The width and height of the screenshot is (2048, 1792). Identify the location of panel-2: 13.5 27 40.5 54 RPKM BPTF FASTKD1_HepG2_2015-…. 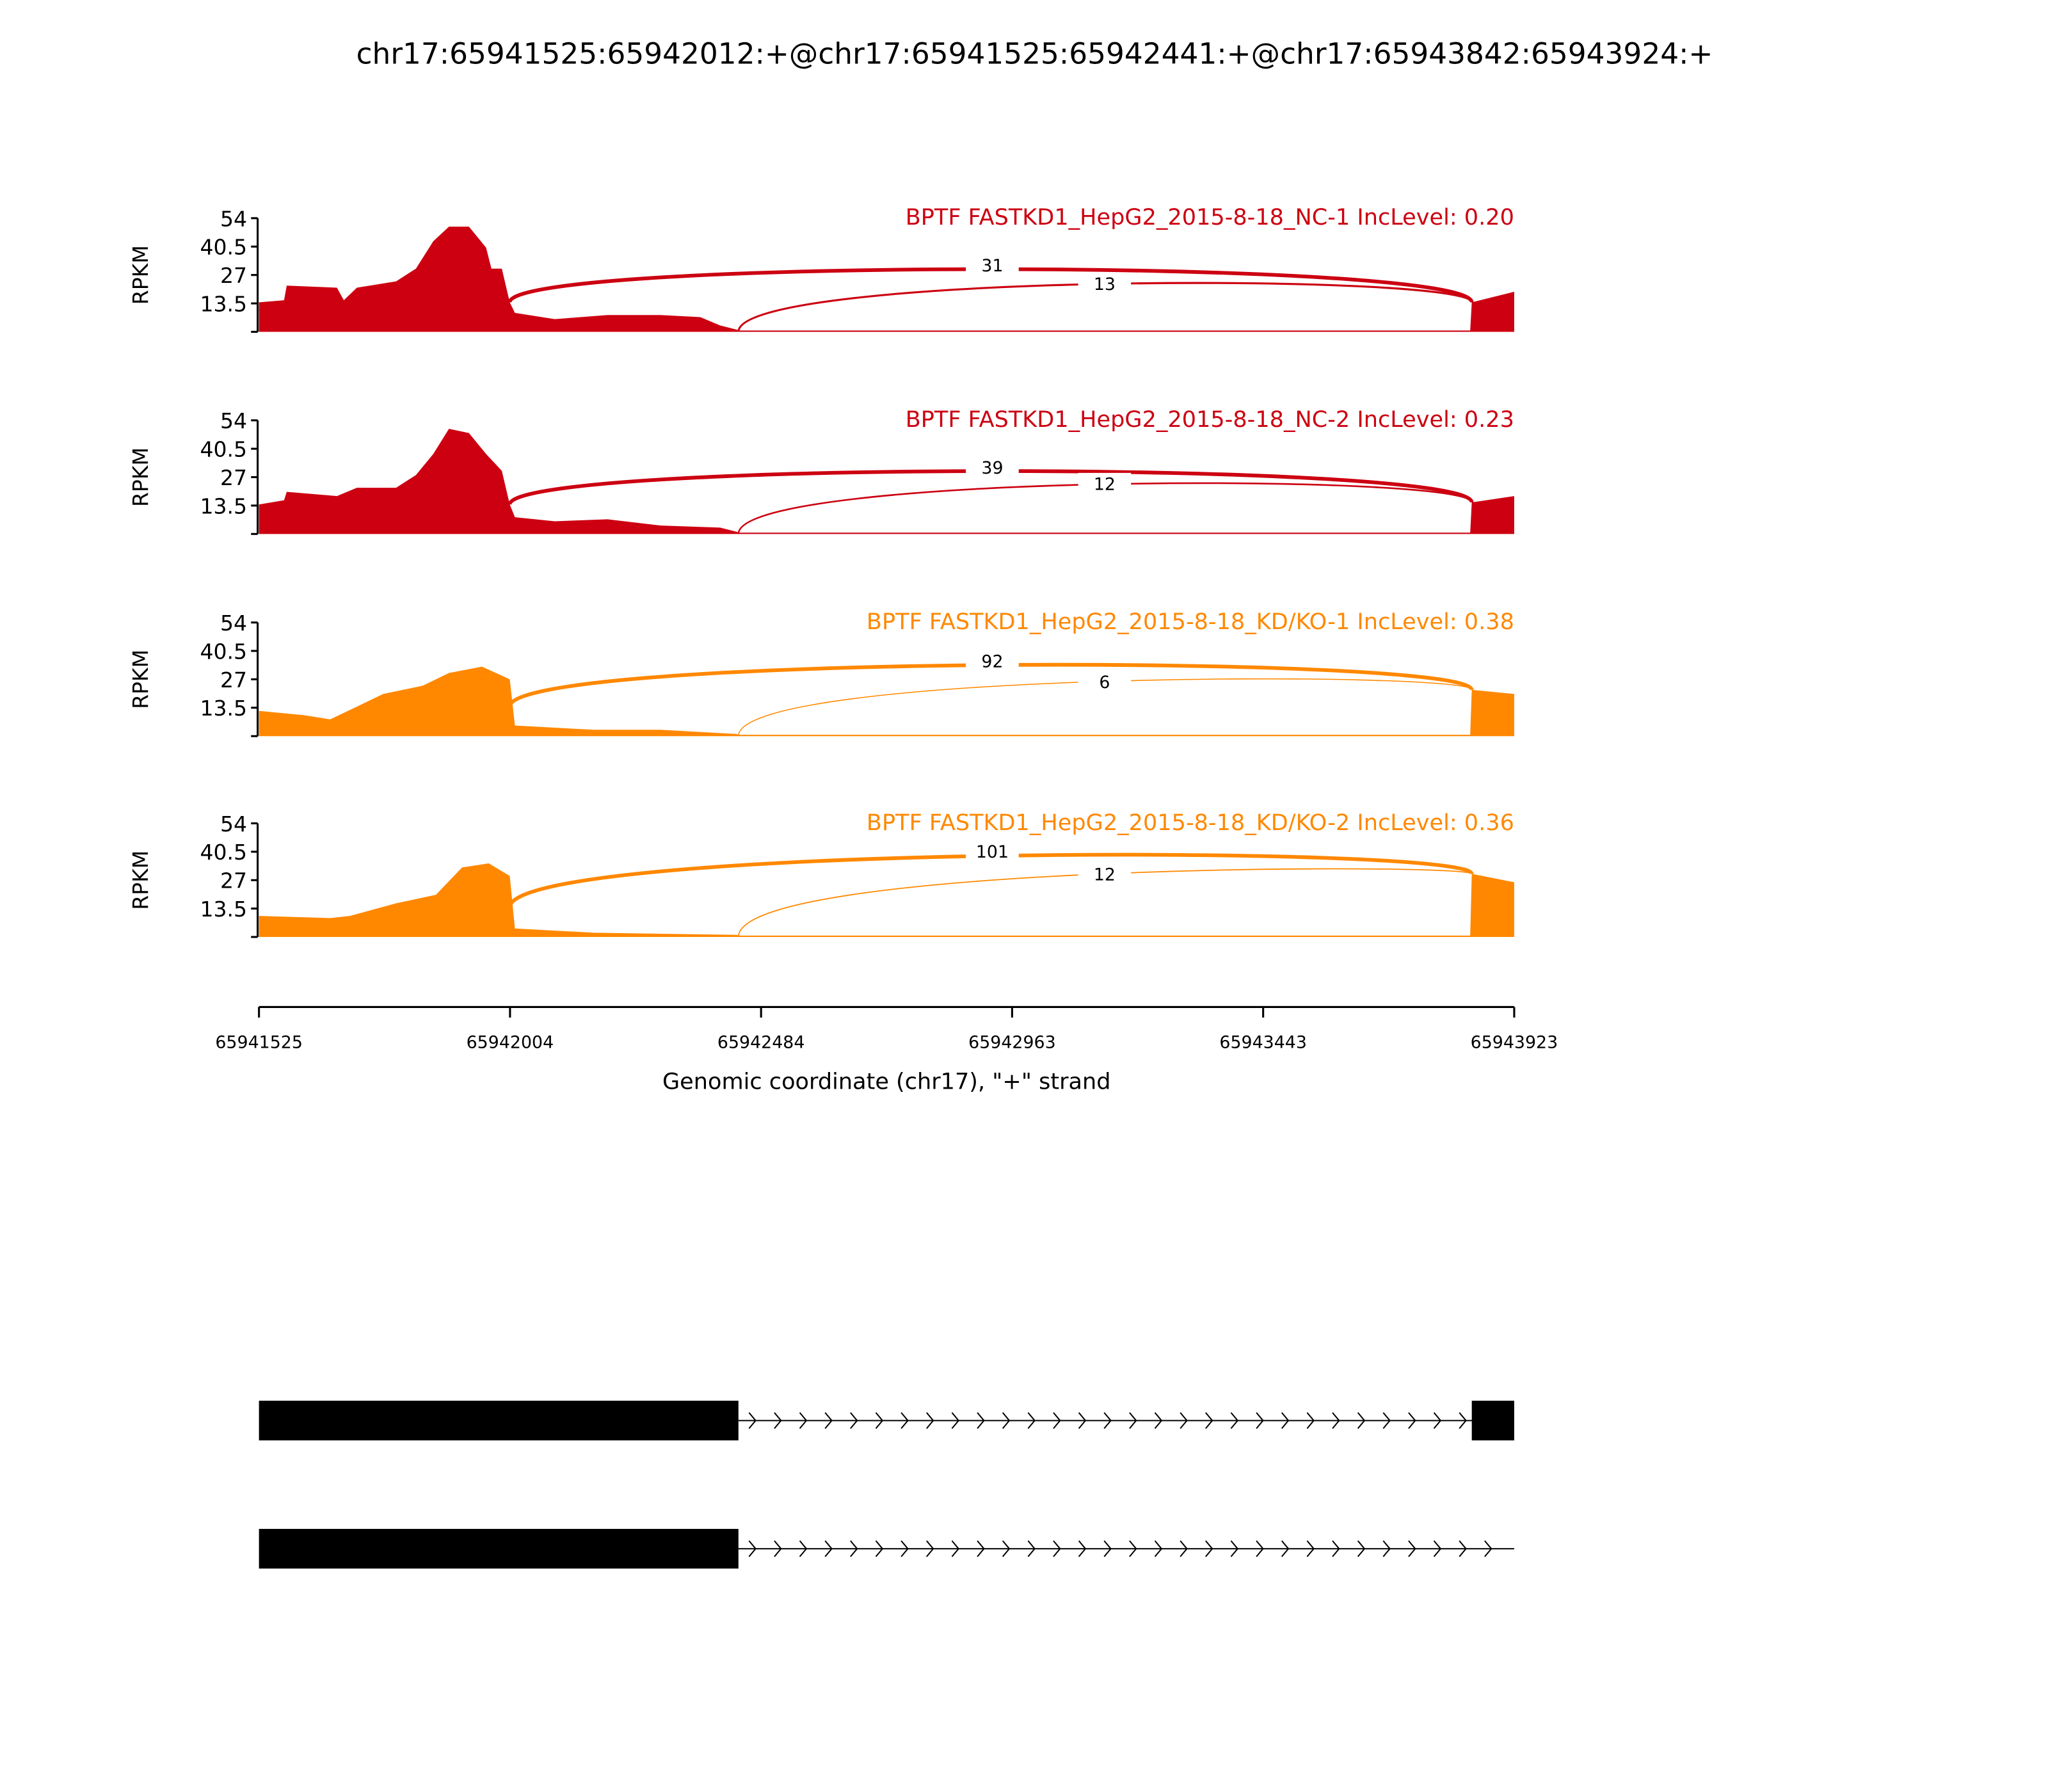
(821, 470).